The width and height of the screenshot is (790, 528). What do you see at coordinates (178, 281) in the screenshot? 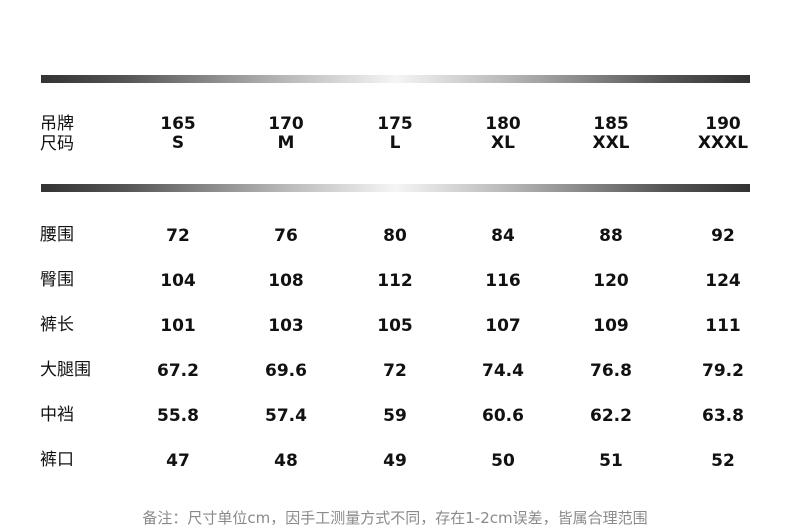
I see `table-cell: 104` at bounding box center [178, 281].